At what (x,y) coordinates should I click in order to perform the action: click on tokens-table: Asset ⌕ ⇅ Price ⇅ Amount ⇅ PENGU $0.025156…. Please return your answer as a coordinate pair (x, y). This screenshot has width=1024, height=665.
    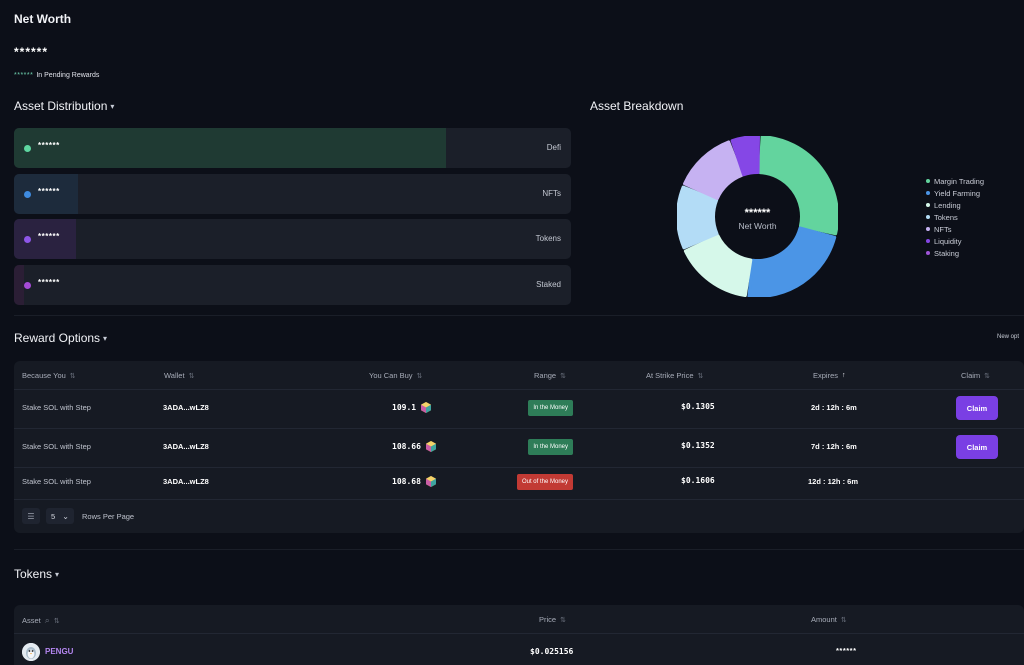
    Looking at the image, I should click on (519, 635).